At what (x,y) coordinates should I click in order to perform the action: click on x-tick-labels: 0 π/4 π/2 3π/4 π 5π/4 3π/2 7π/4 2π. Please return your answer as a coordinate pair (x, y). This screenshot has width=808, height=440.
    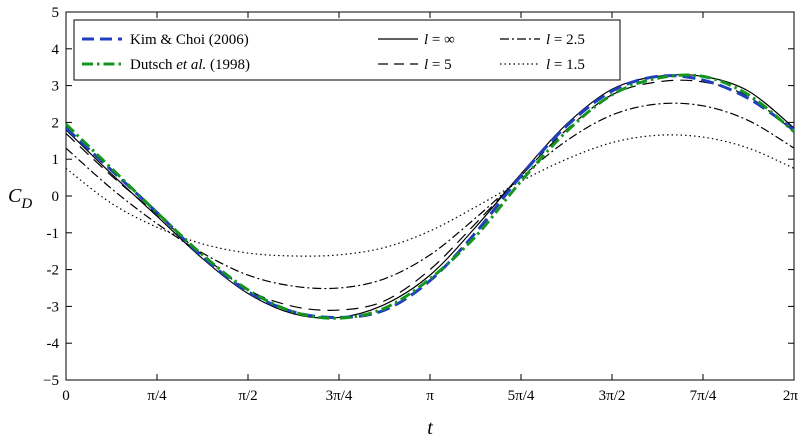
    Looking at the image, I should click on (430, 396).